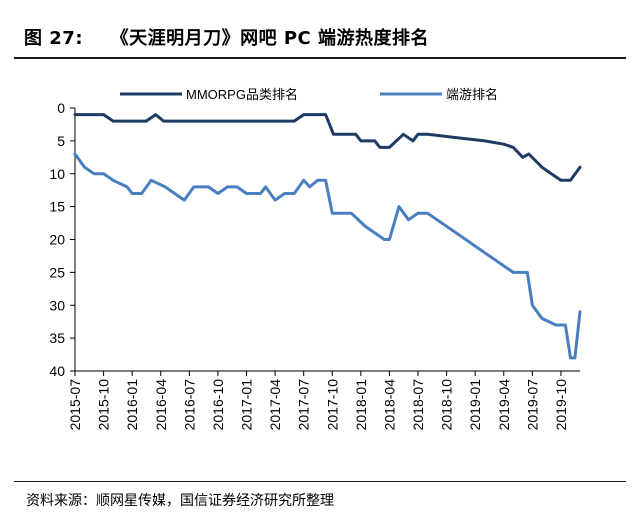 The height and width of the screenshot is (516, 640). Describe the element at coordinates (418, 405) in the screenshot. I see `x-tick-label: 2018-07` at that location.